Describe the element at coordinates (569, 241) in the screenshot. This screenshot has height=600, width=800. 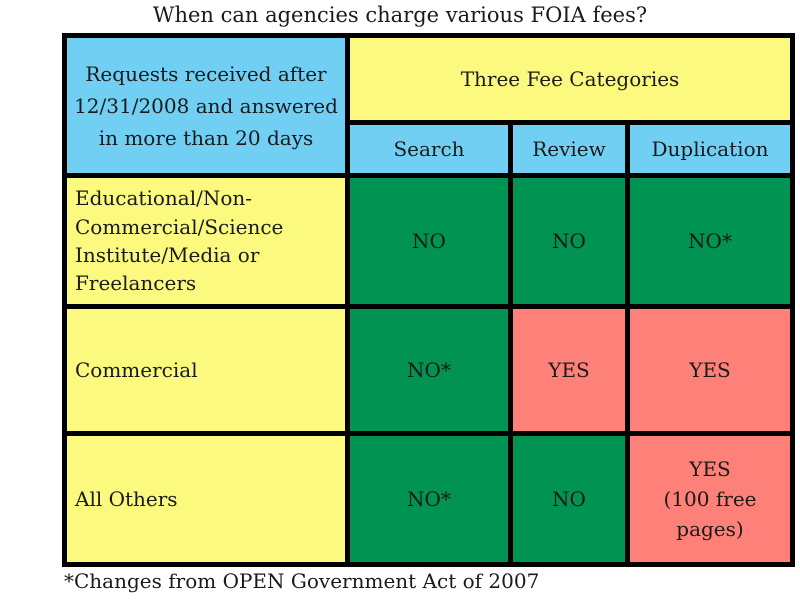
I see `cell-educational-review: NO` at that location.